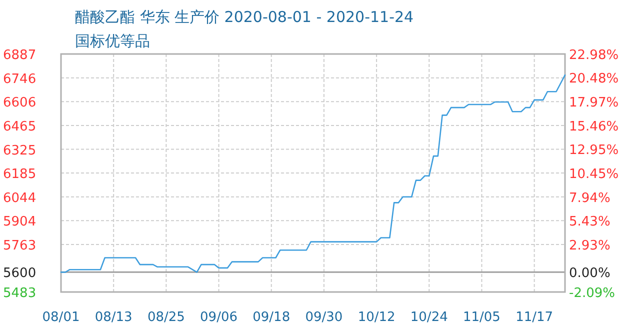 The width and height of the screenshot is (622, 332). Describe the element at coordinates (594, 79) in the screenshot. I see `y2-tick-label: 20.48%` at that location.